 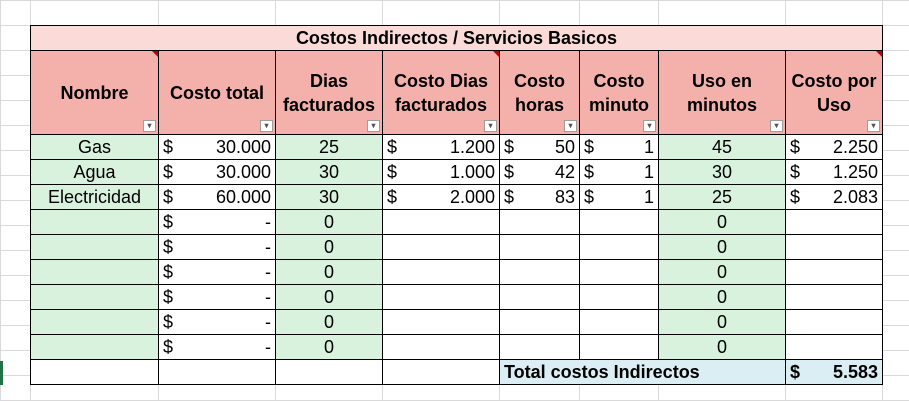 I want to click on cell-dias-facturados: 25, so click(x=329, y=147).